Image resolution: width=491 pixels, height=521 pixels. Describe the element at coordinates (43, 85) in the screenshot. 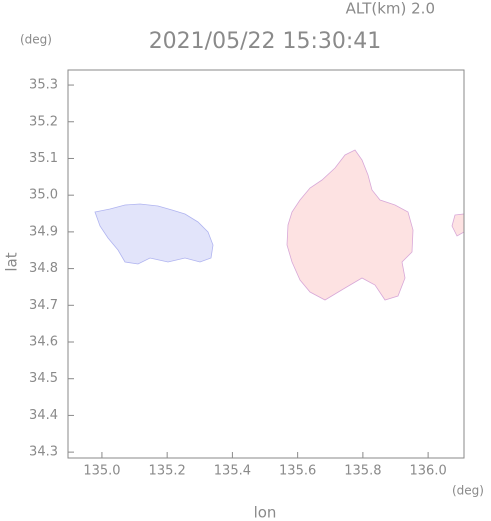

I see `y-tick-label: 35.3` at that location.